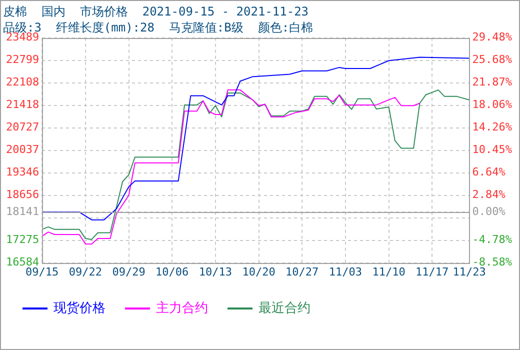 This screenshot has width=520, height=350. Describe the element at coordinates (172, 271) in the screenshot. I see `x-tick-label: 10/06` at that location.